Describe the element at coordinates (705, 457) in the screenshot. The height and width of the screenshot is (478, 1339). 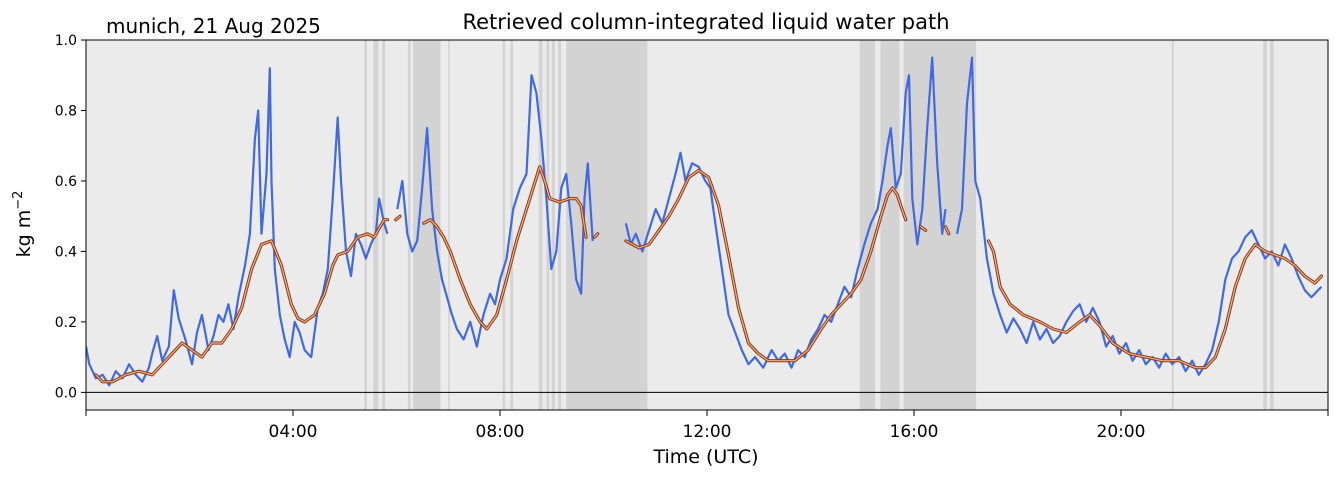
I see `x-axis-label: Time (UTC)` at that location.